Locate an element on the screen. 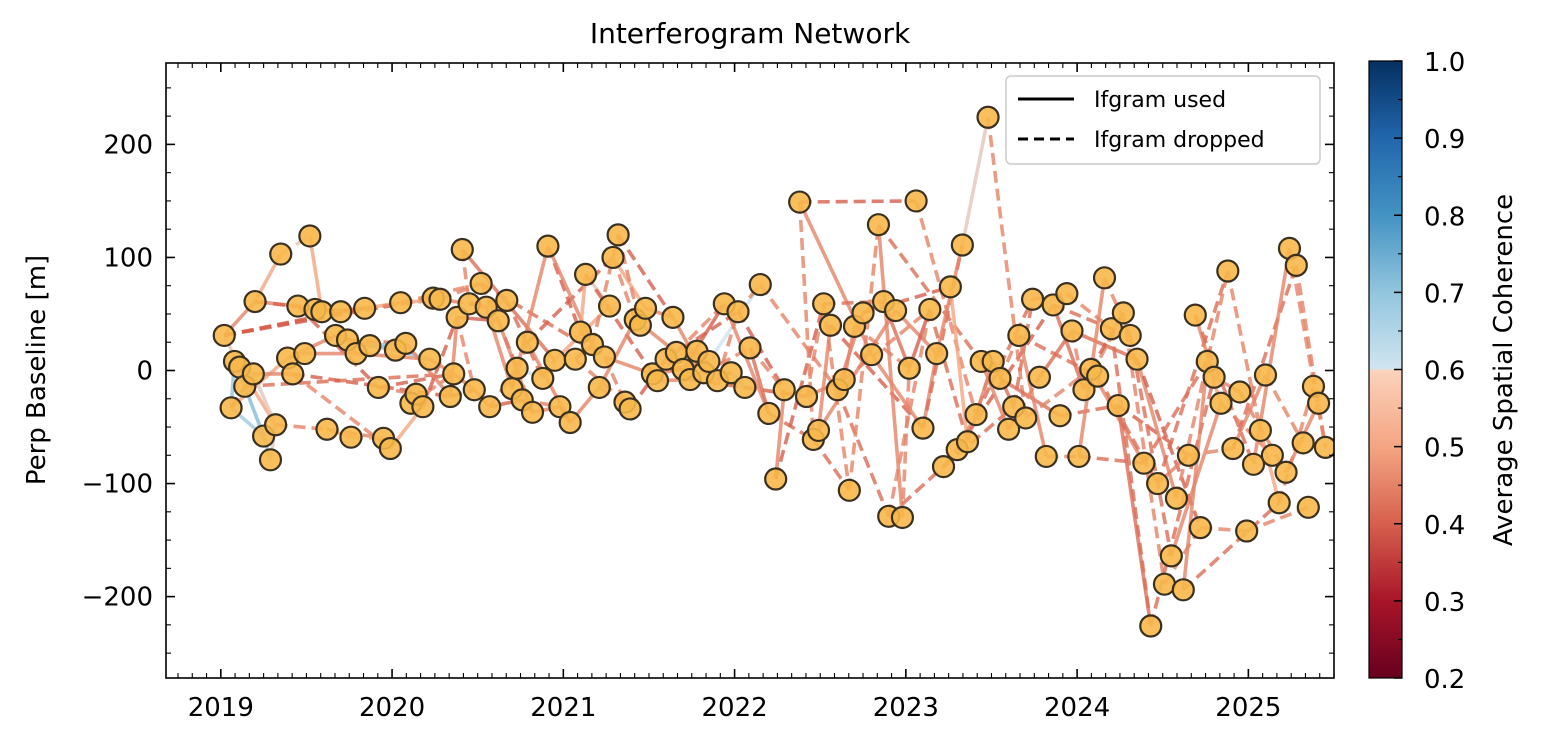  x-tick-label: 2025 is located at coordinates (1248, 708).